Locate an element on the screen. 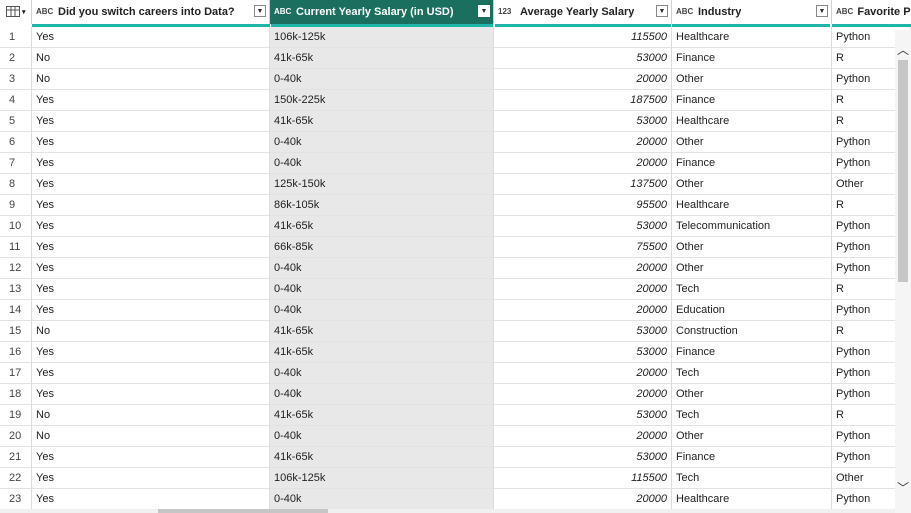 The width and height of the screenshot is (911, 513). row-number: 20 is located at coordinates (16, 436).